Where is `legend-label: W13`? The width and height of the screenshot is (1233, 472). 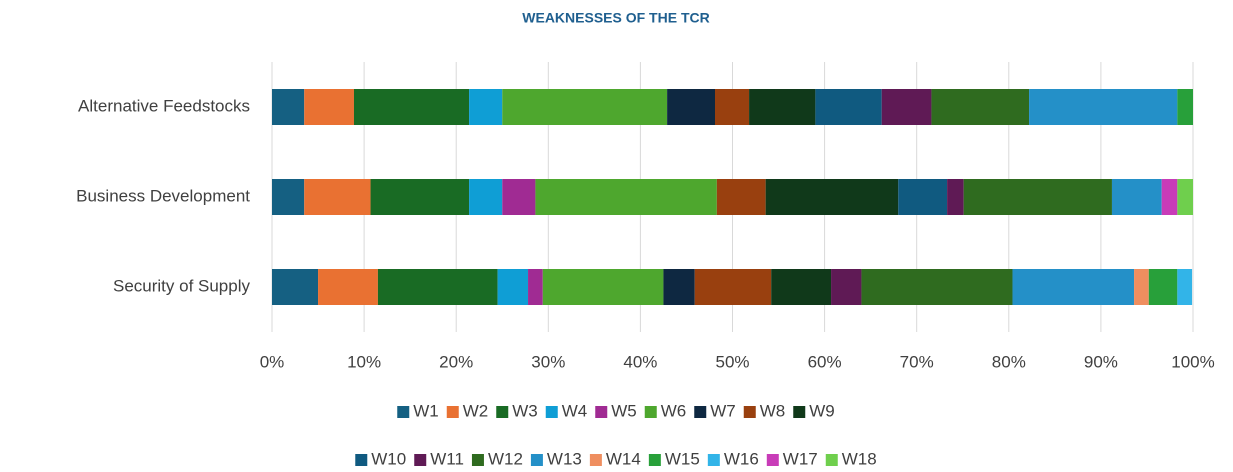
legend-label: W13 is located at coordinates (564, 458).